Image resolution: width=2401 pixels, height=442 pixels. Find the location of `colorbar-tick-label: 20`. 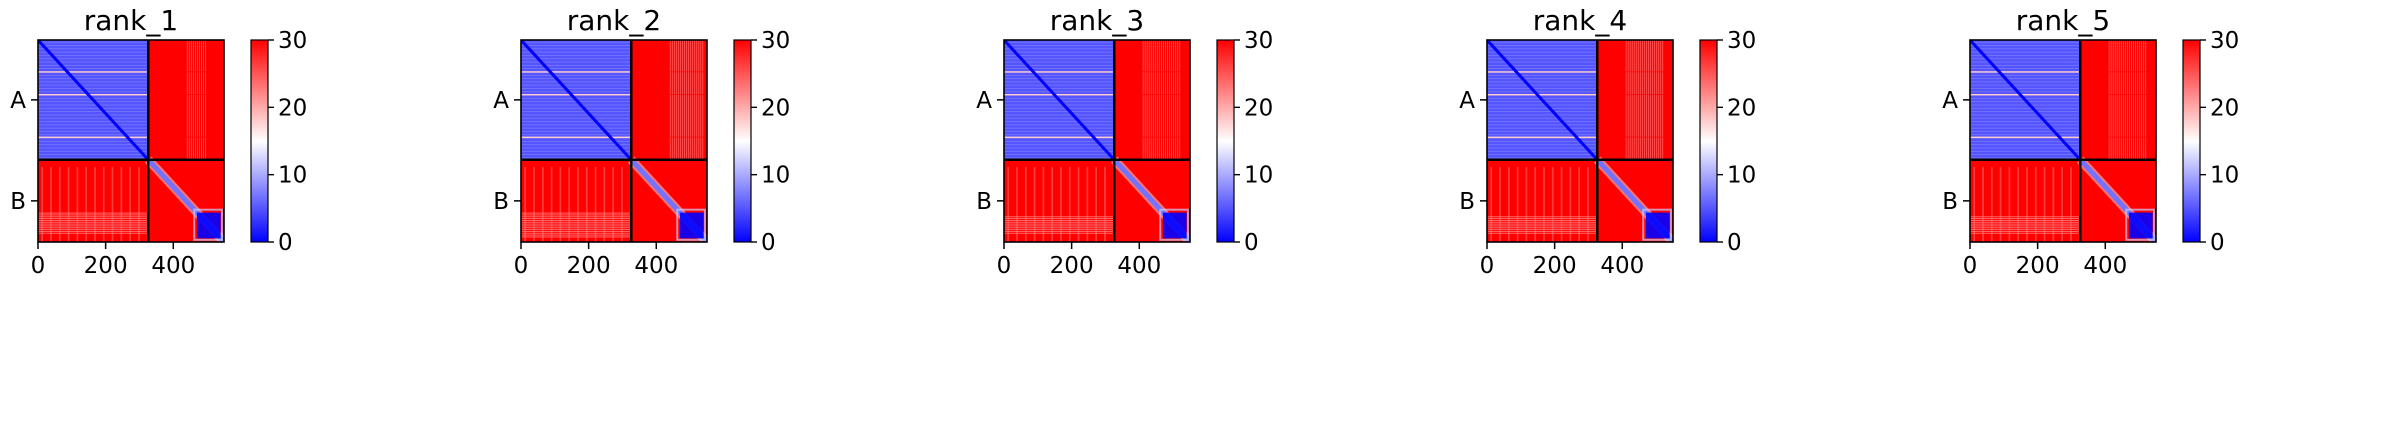

colorbar-tick-label: 20 is located at coordinates (775, 108).